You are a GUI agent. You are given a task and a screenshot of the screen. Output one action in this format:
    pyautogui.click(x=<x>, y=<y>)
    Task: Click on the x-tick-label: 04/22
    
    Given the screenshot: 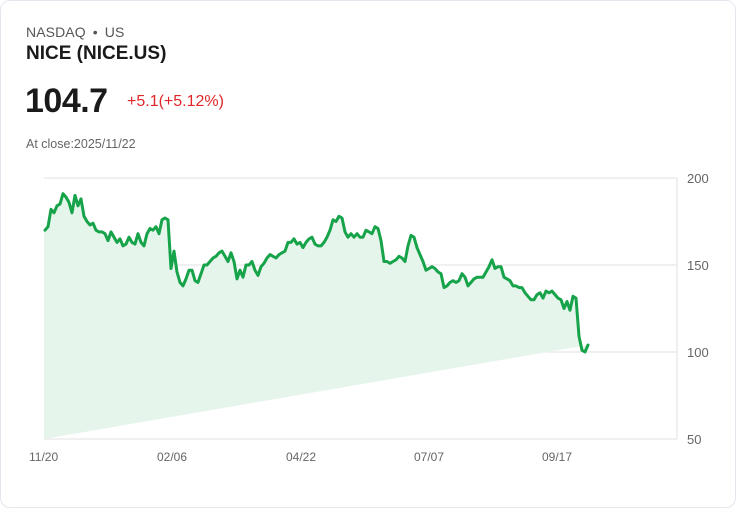 What is the action you would take?
    pyautogui.click(x=301, y=457)
    